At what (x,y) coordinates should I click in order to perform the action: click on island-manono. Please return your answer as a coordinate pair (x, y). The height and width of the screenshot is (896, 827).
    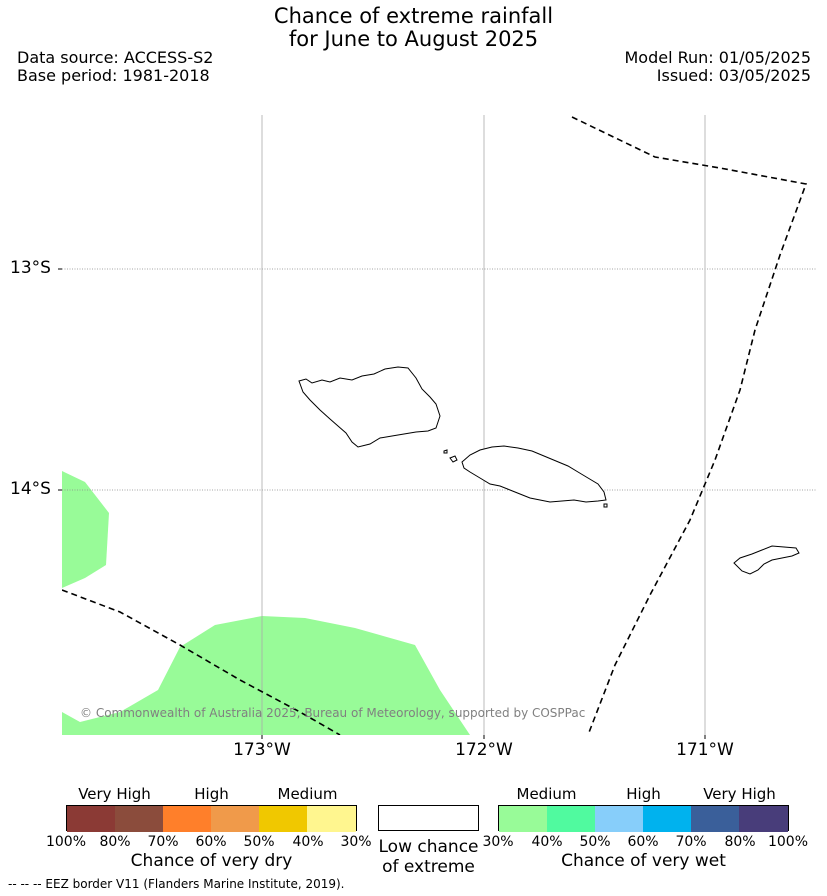
    Looking at the image, I should click on (453, 459).